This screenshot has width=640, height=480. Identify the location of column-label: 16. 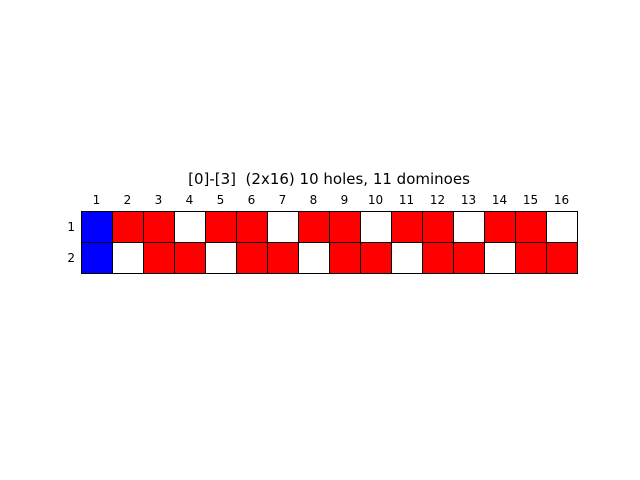
(561, 200).